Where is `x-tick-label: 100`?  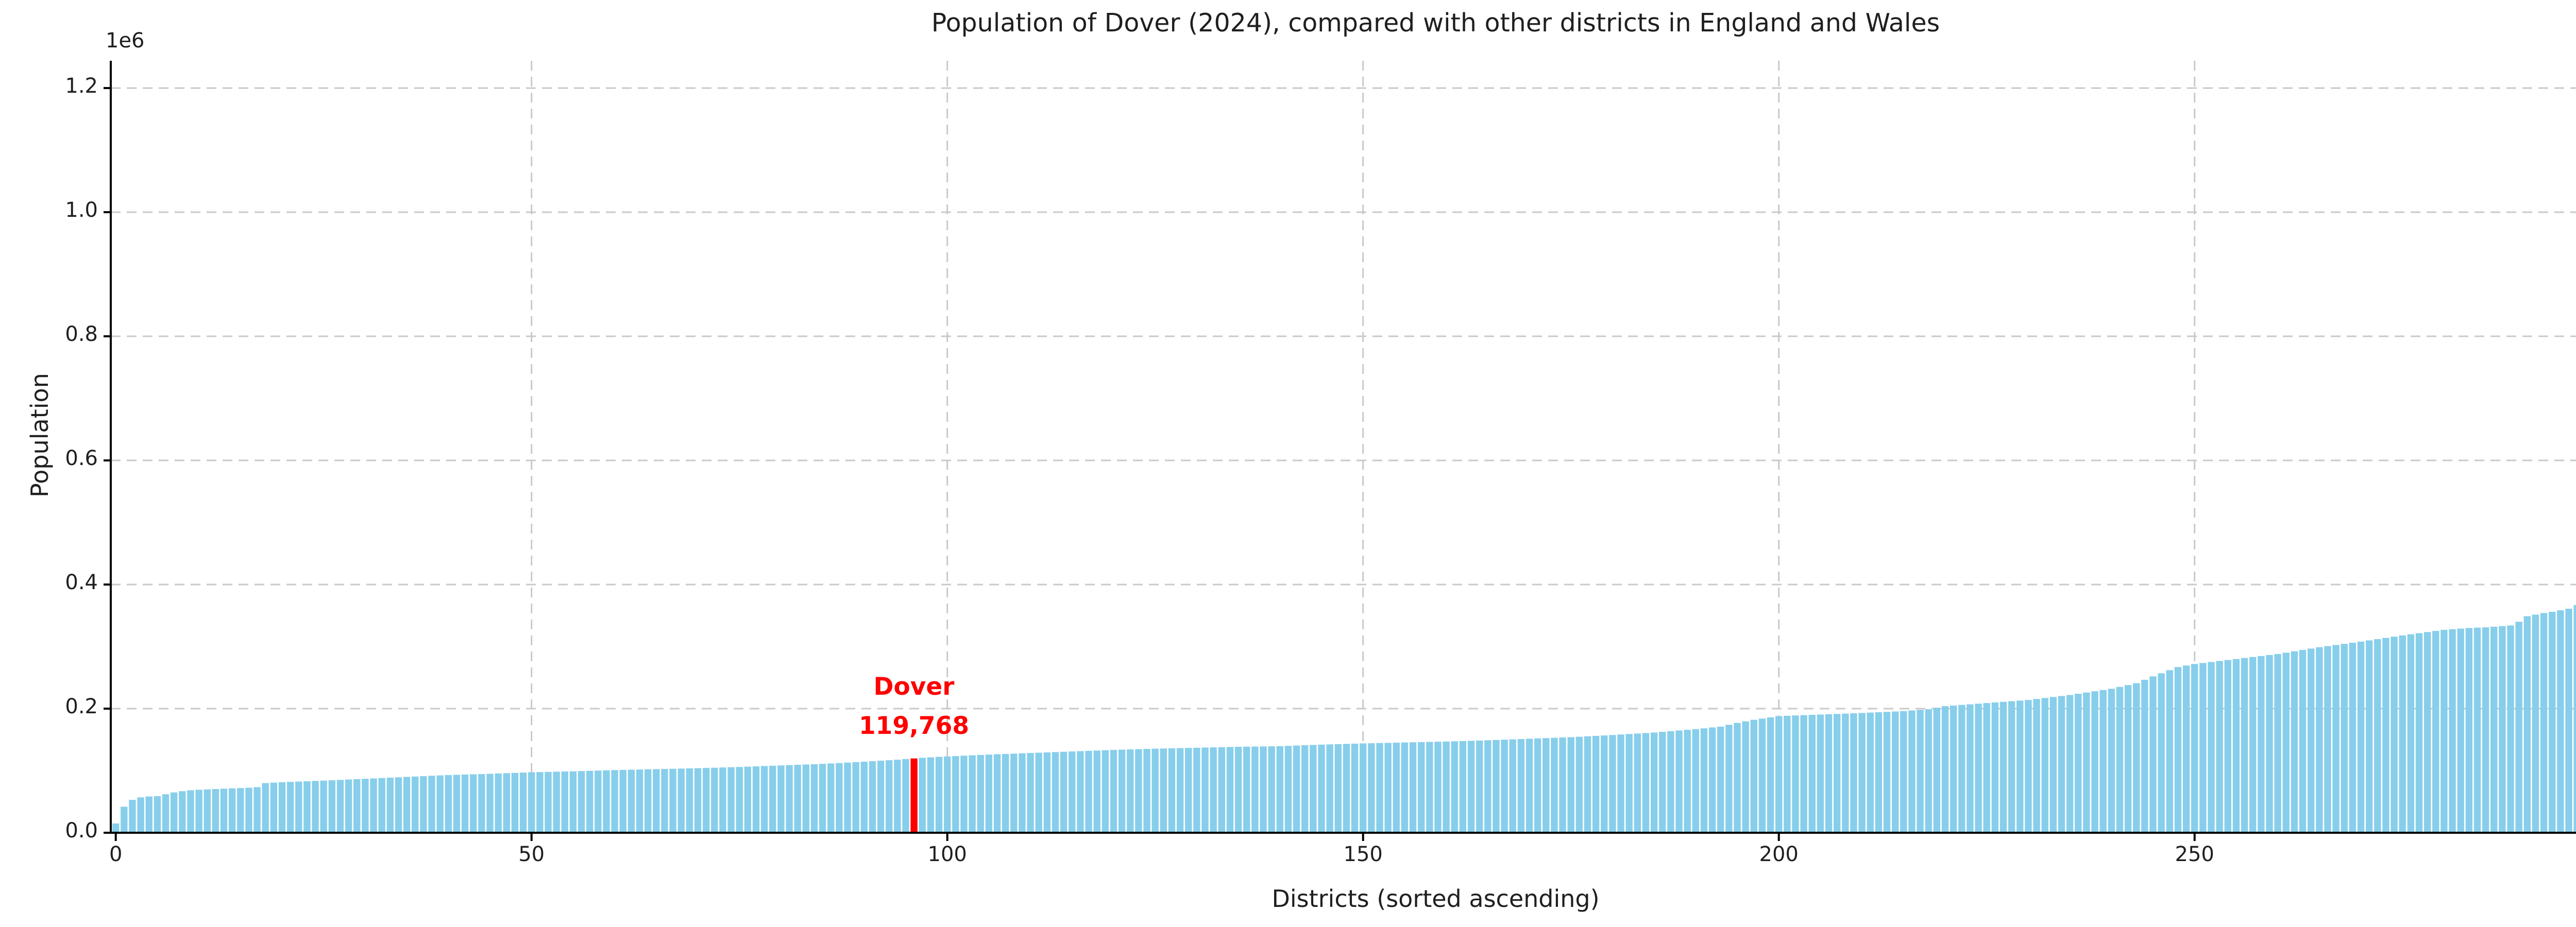
x-tick-label: 100 is located at coordinates (947, 855).